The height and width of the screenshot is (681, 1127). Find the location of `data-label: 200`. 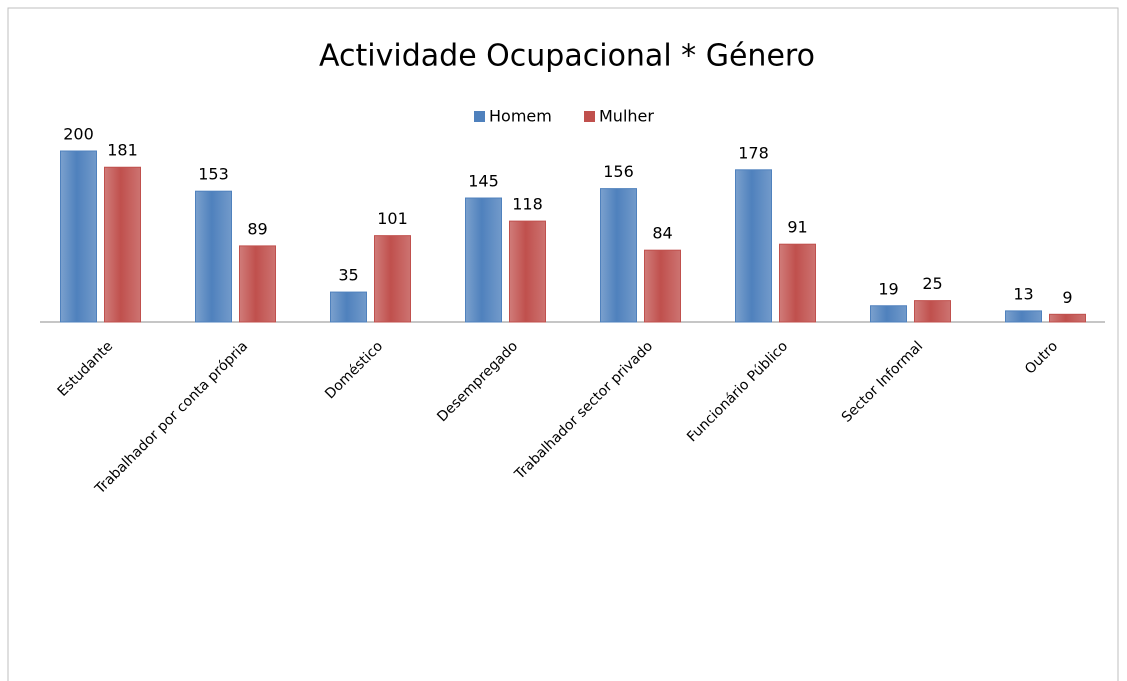

data-label: 200 is located at coordinates (78, 134).